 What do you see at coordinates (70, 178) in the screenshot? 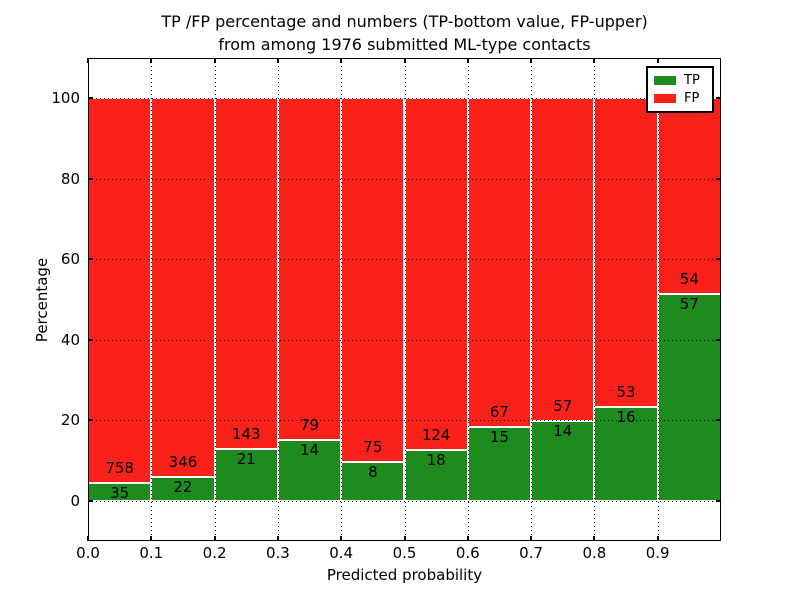
I see `y-tick-label: 80` at bounding box center [70, 178].